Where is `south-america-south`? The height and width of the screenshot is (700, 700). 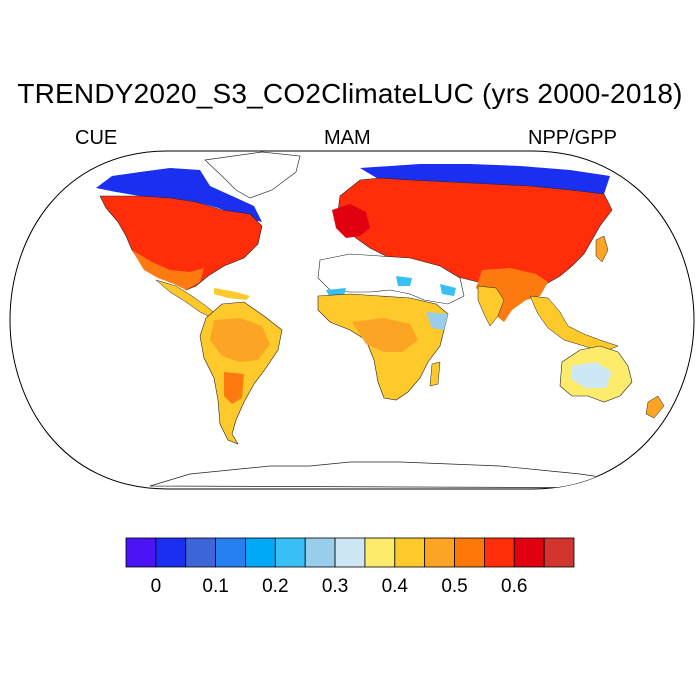 south-america-south is located at coordinates (234, 388).